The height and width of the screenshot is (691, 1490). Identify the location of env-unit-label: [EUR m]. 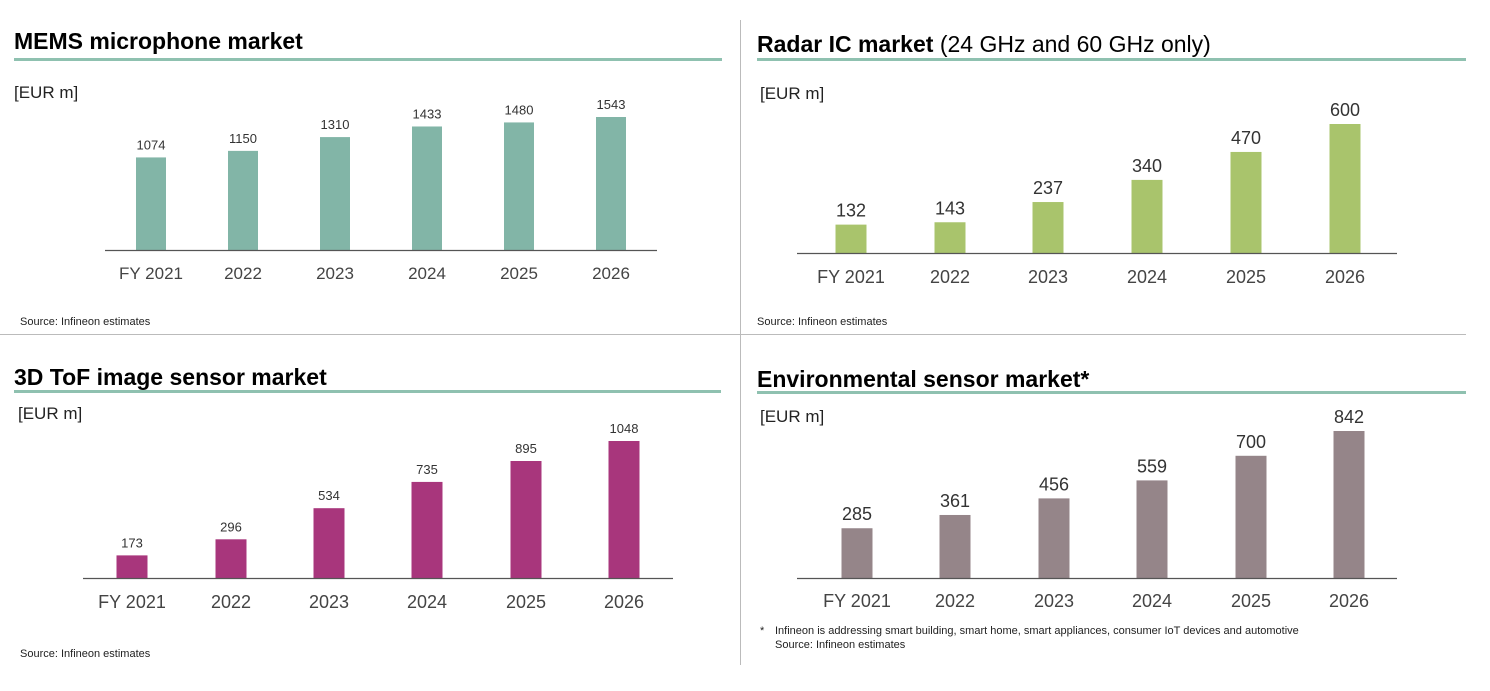
(792, 416).